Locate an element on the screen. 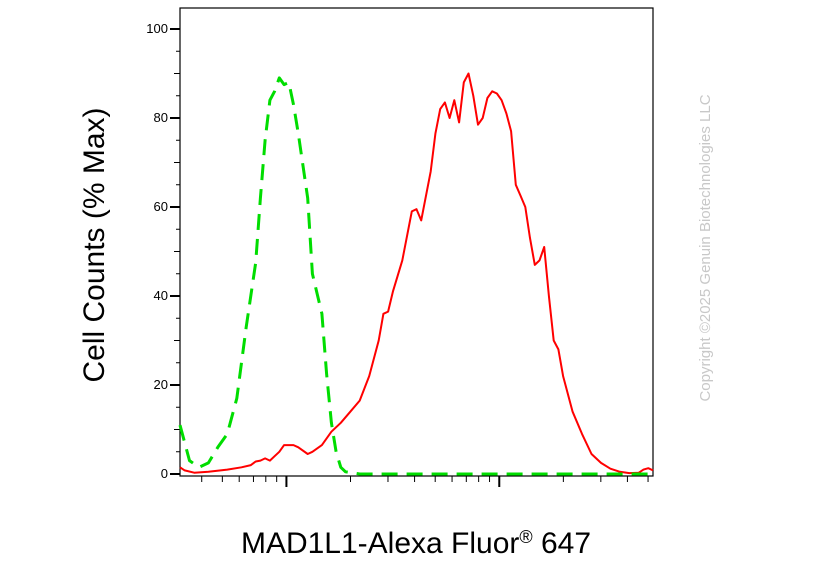 Image resolution: width=834 pixels, height=571 pixels. y-tick-label: 40 is located at coordinates (161, 295).